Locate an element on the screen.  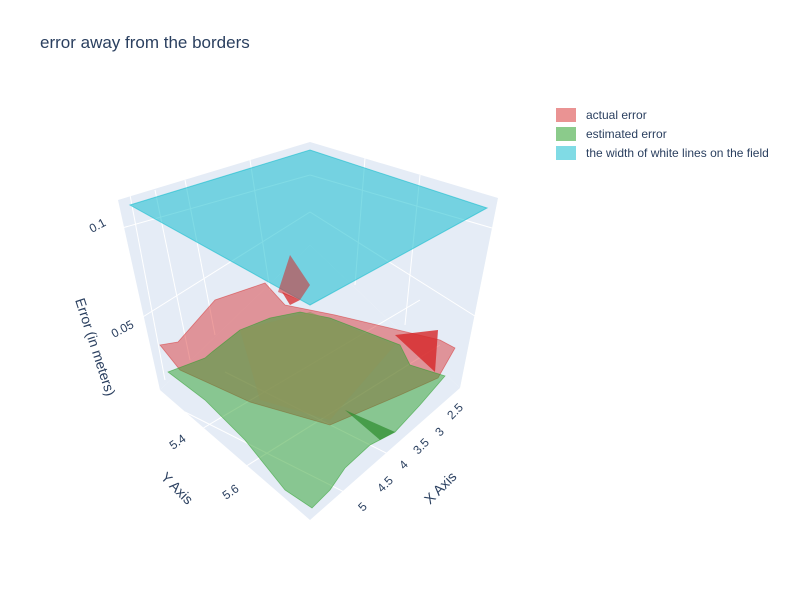
y-axis-title: Y Axis is located at coordinates (177, 488).